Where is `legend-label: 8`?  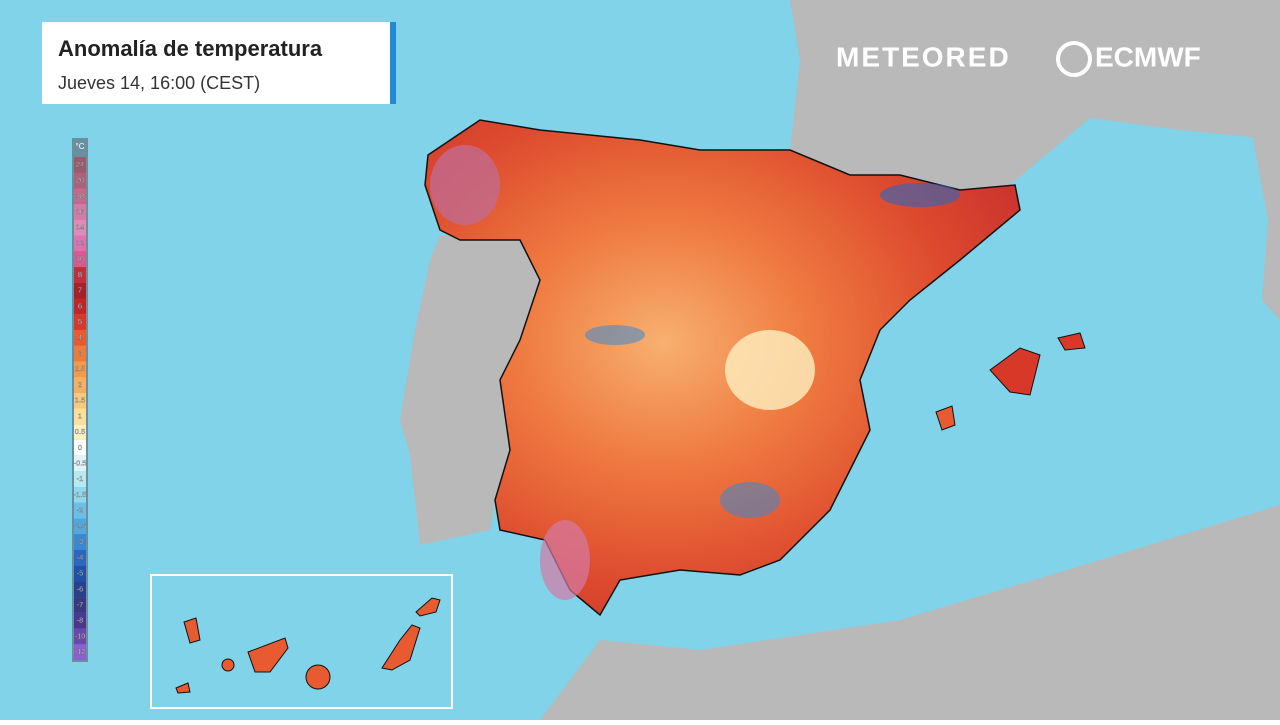 legend-label: 8 is located at coordinates (80, 274).